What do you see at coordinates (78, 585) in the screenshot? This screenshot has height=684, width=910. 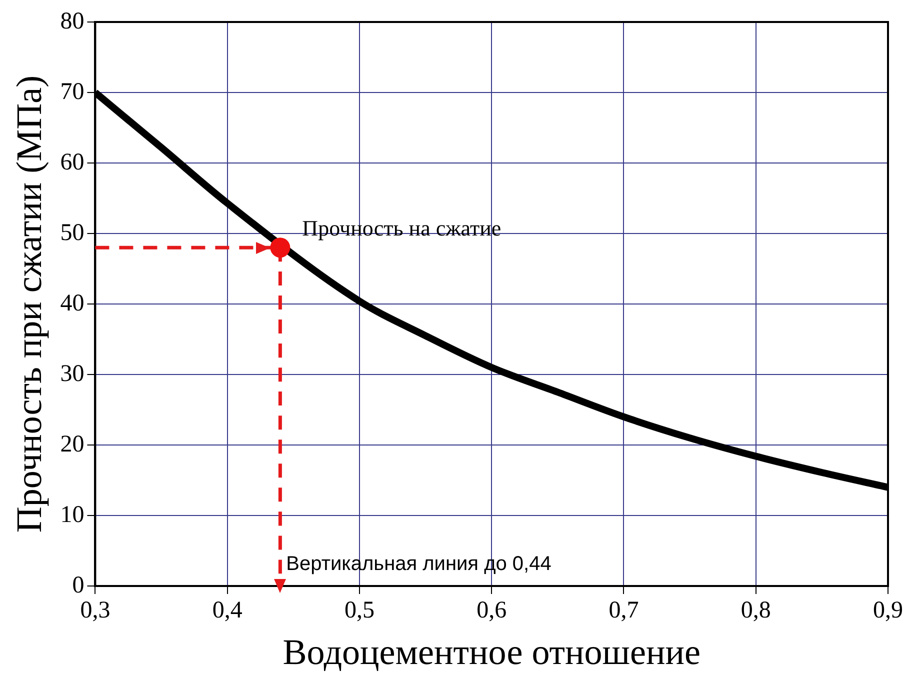 I see `y-tick-label: 0` at bounding box center [78, 585].